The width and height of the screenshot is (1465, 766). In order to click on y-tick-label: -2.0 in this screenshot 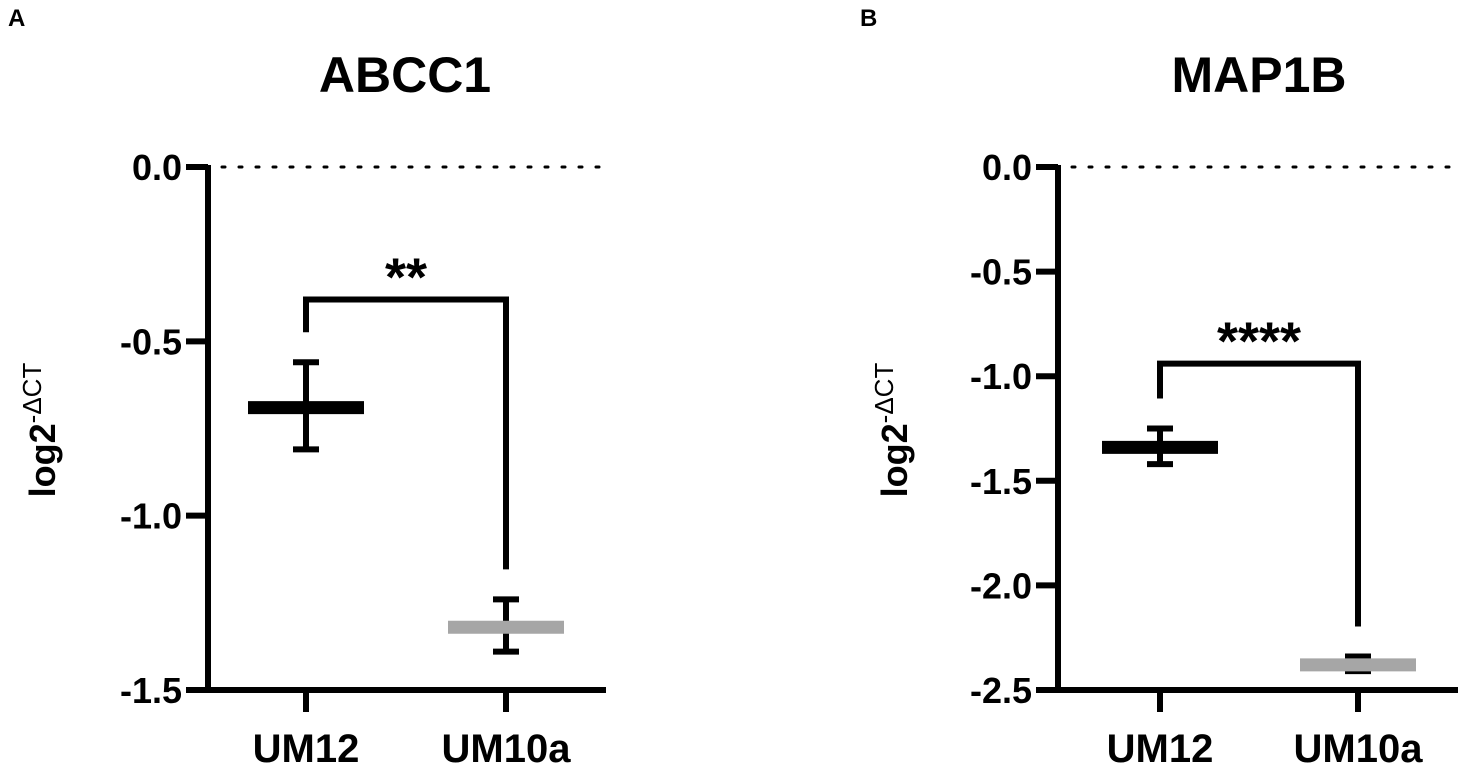, I will do `click(1001, 585)`.